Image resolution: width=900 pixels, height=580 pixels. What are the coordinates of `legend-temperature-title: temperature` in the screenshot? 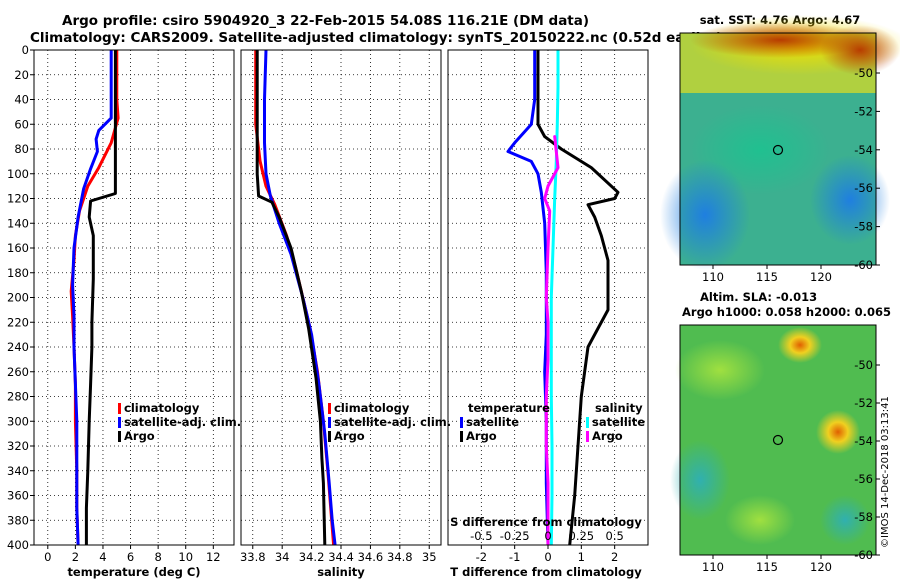 It's located at (509, 408).